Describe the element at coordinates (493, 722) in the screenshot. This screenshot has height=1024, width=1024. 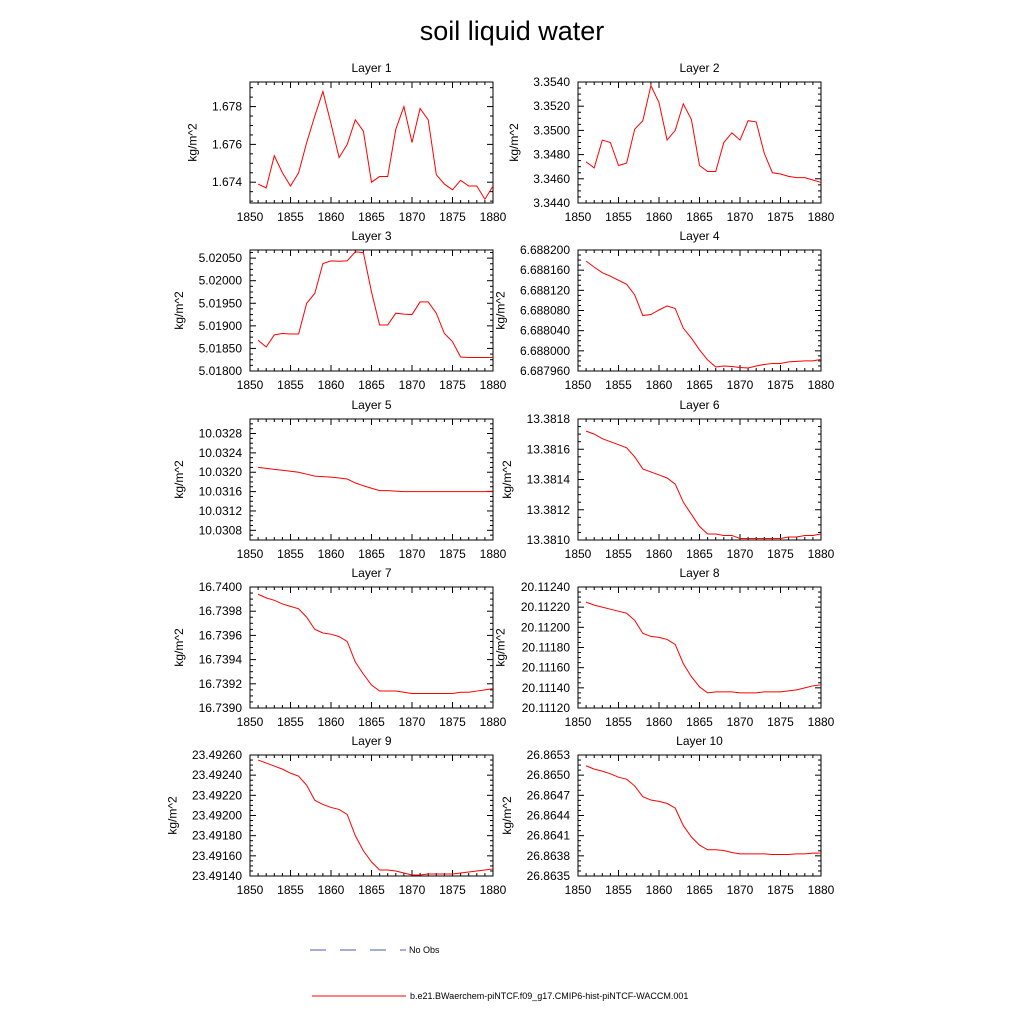
I see `panel-7-xtick-label: 1880` at that location.